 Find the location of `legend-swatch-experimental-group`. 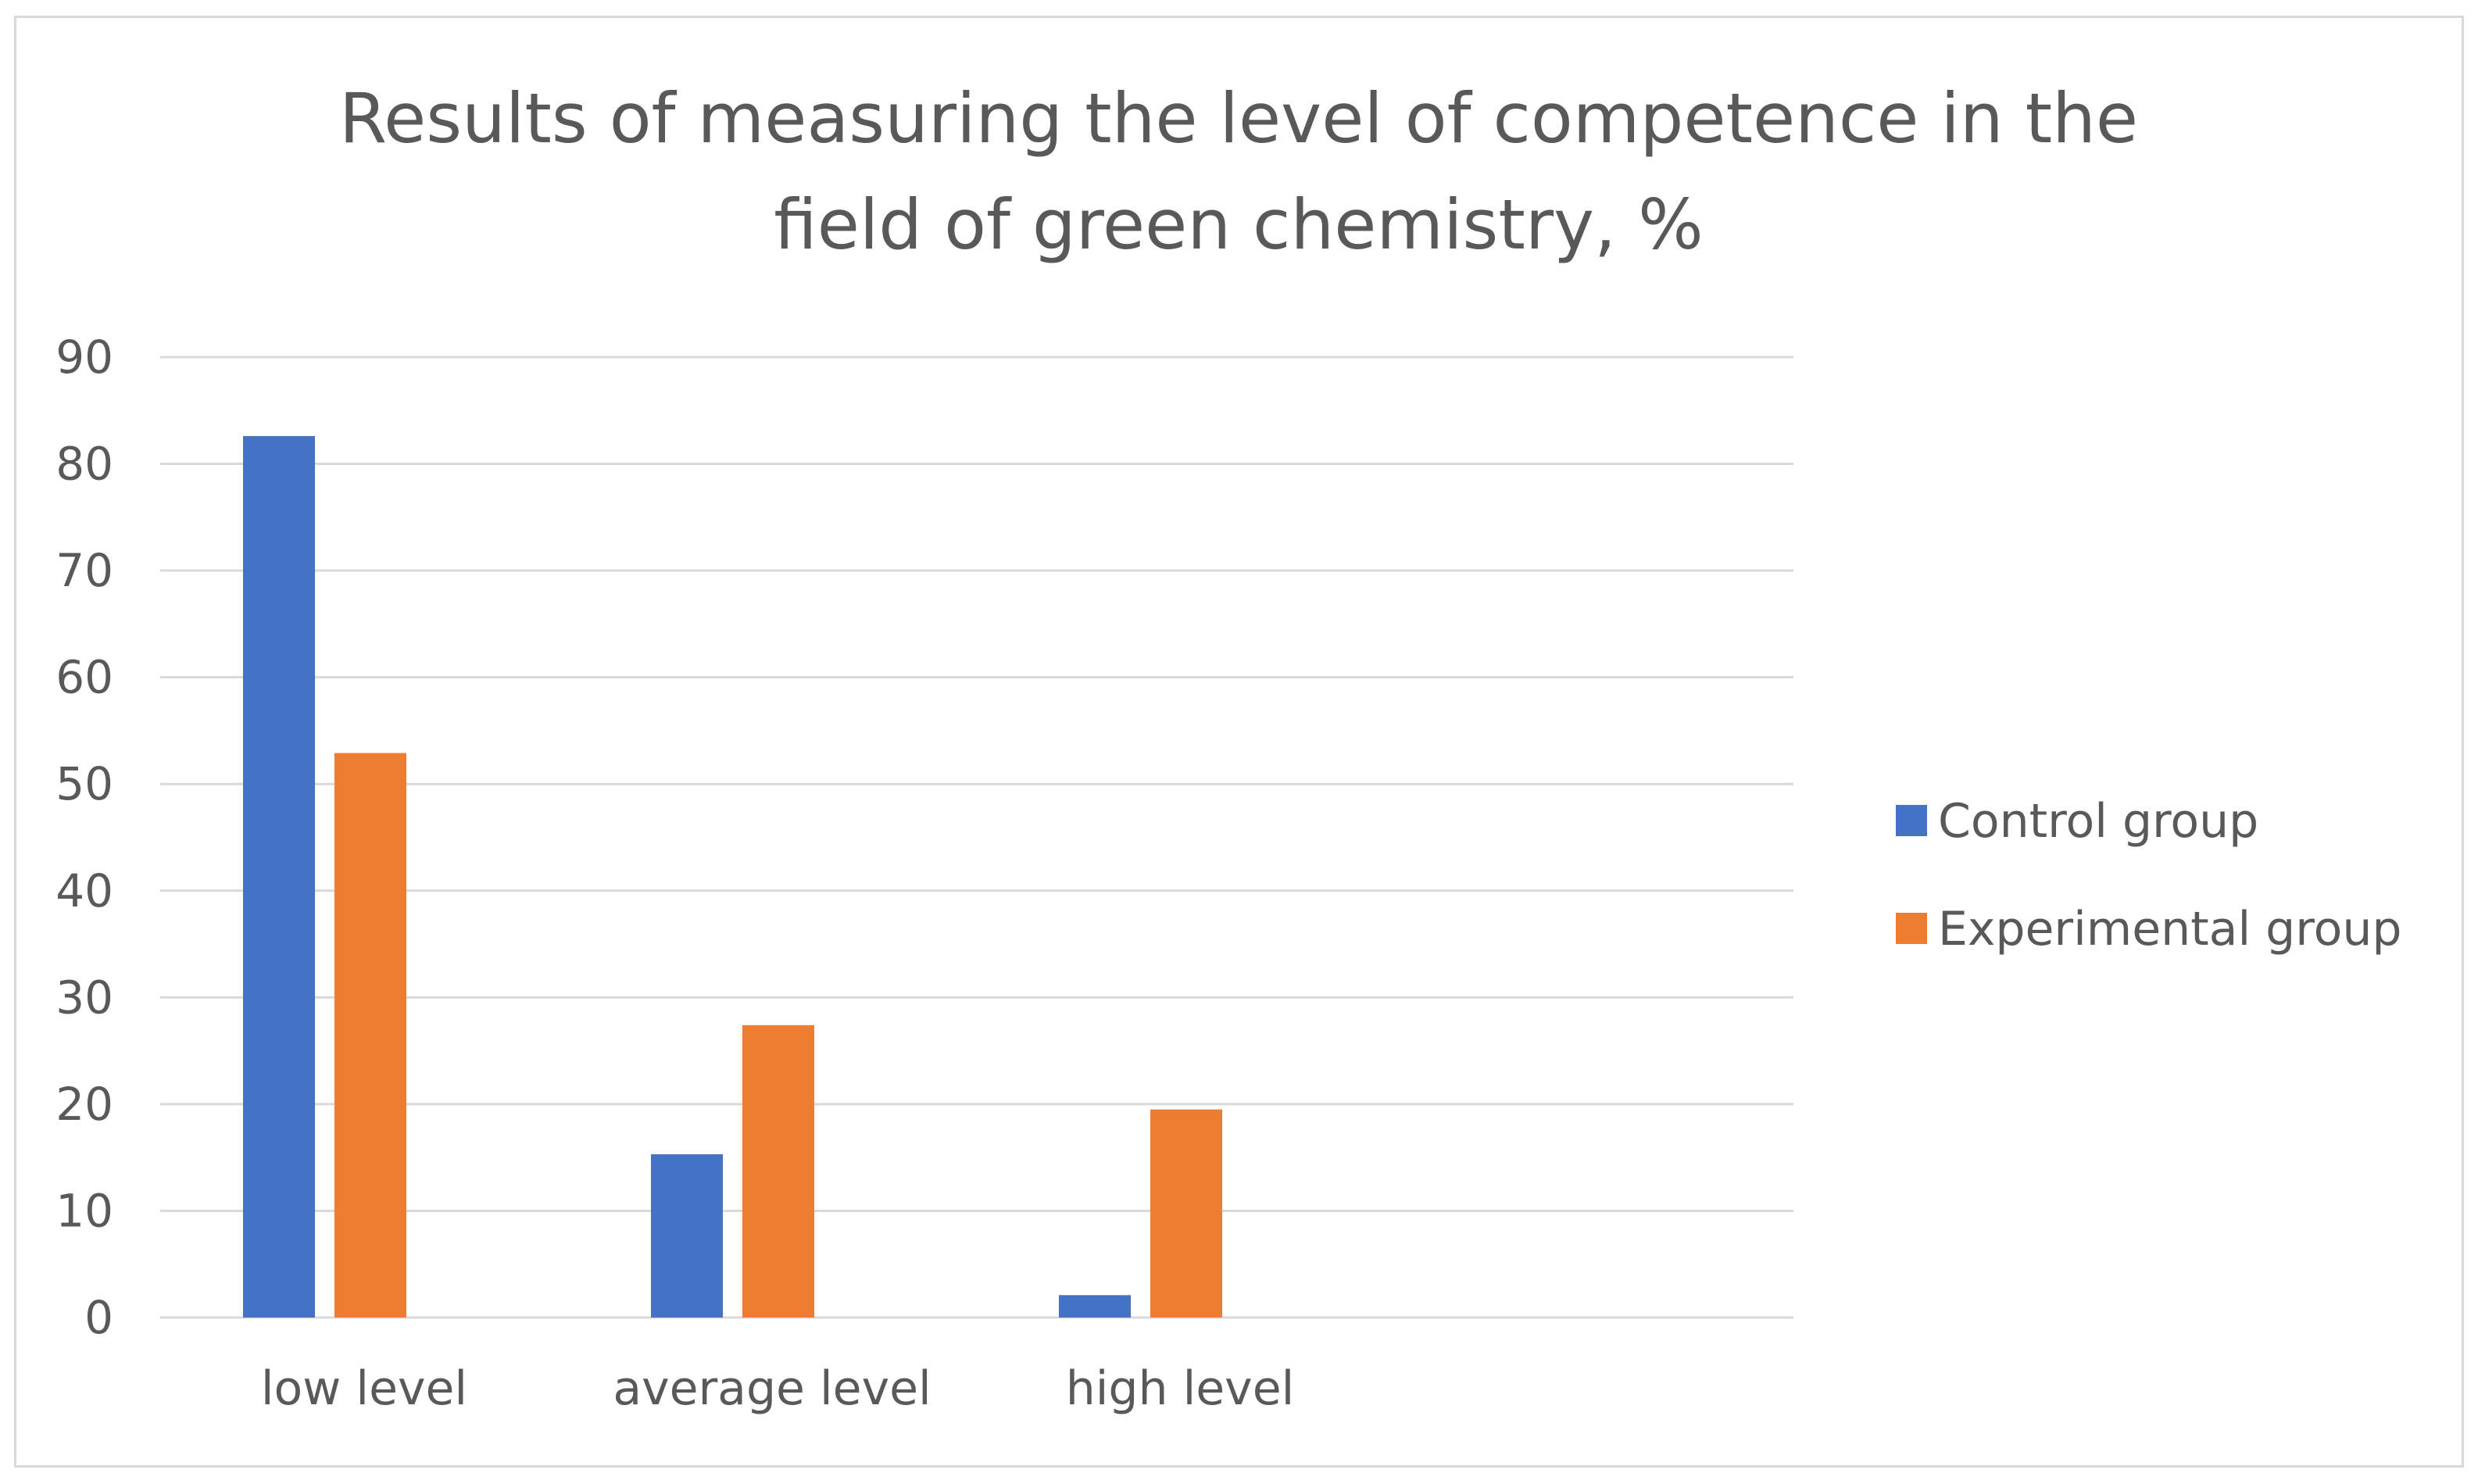

legend-swatch-experimental-group is located at coordinates (1911, 928).